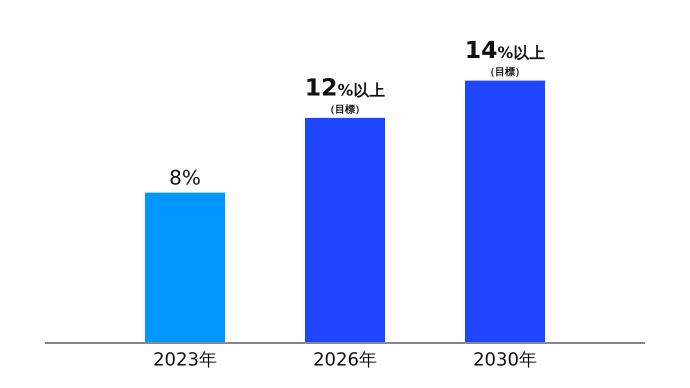  I want to click on x-tick-label: 2030年, so click(505, 359).